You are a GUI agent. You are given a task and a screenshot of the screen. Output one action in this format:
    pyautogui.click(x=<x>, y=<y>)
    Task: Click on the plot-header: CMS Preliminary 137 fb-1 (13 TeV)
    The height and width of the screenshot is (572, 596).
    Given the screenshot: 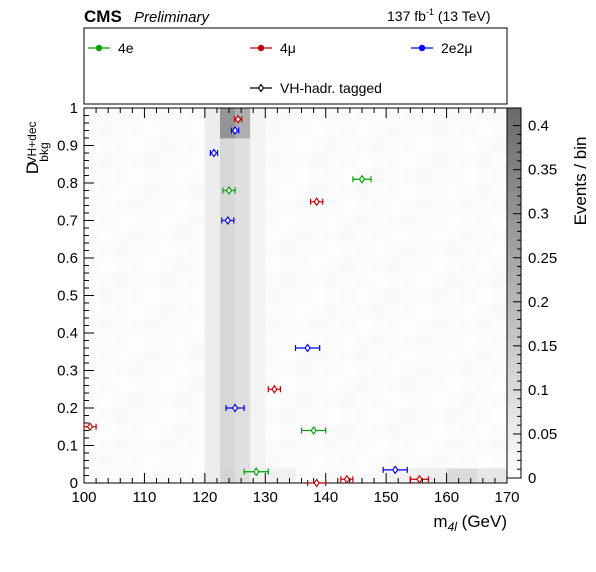 What is the action you would take?
    pyautogui.click(x=287, y=16)
    